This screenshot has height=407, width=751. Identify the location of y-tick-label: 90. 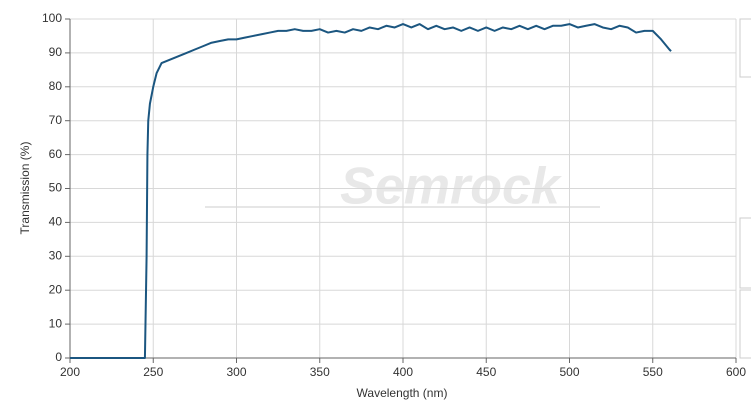
(56, 52).